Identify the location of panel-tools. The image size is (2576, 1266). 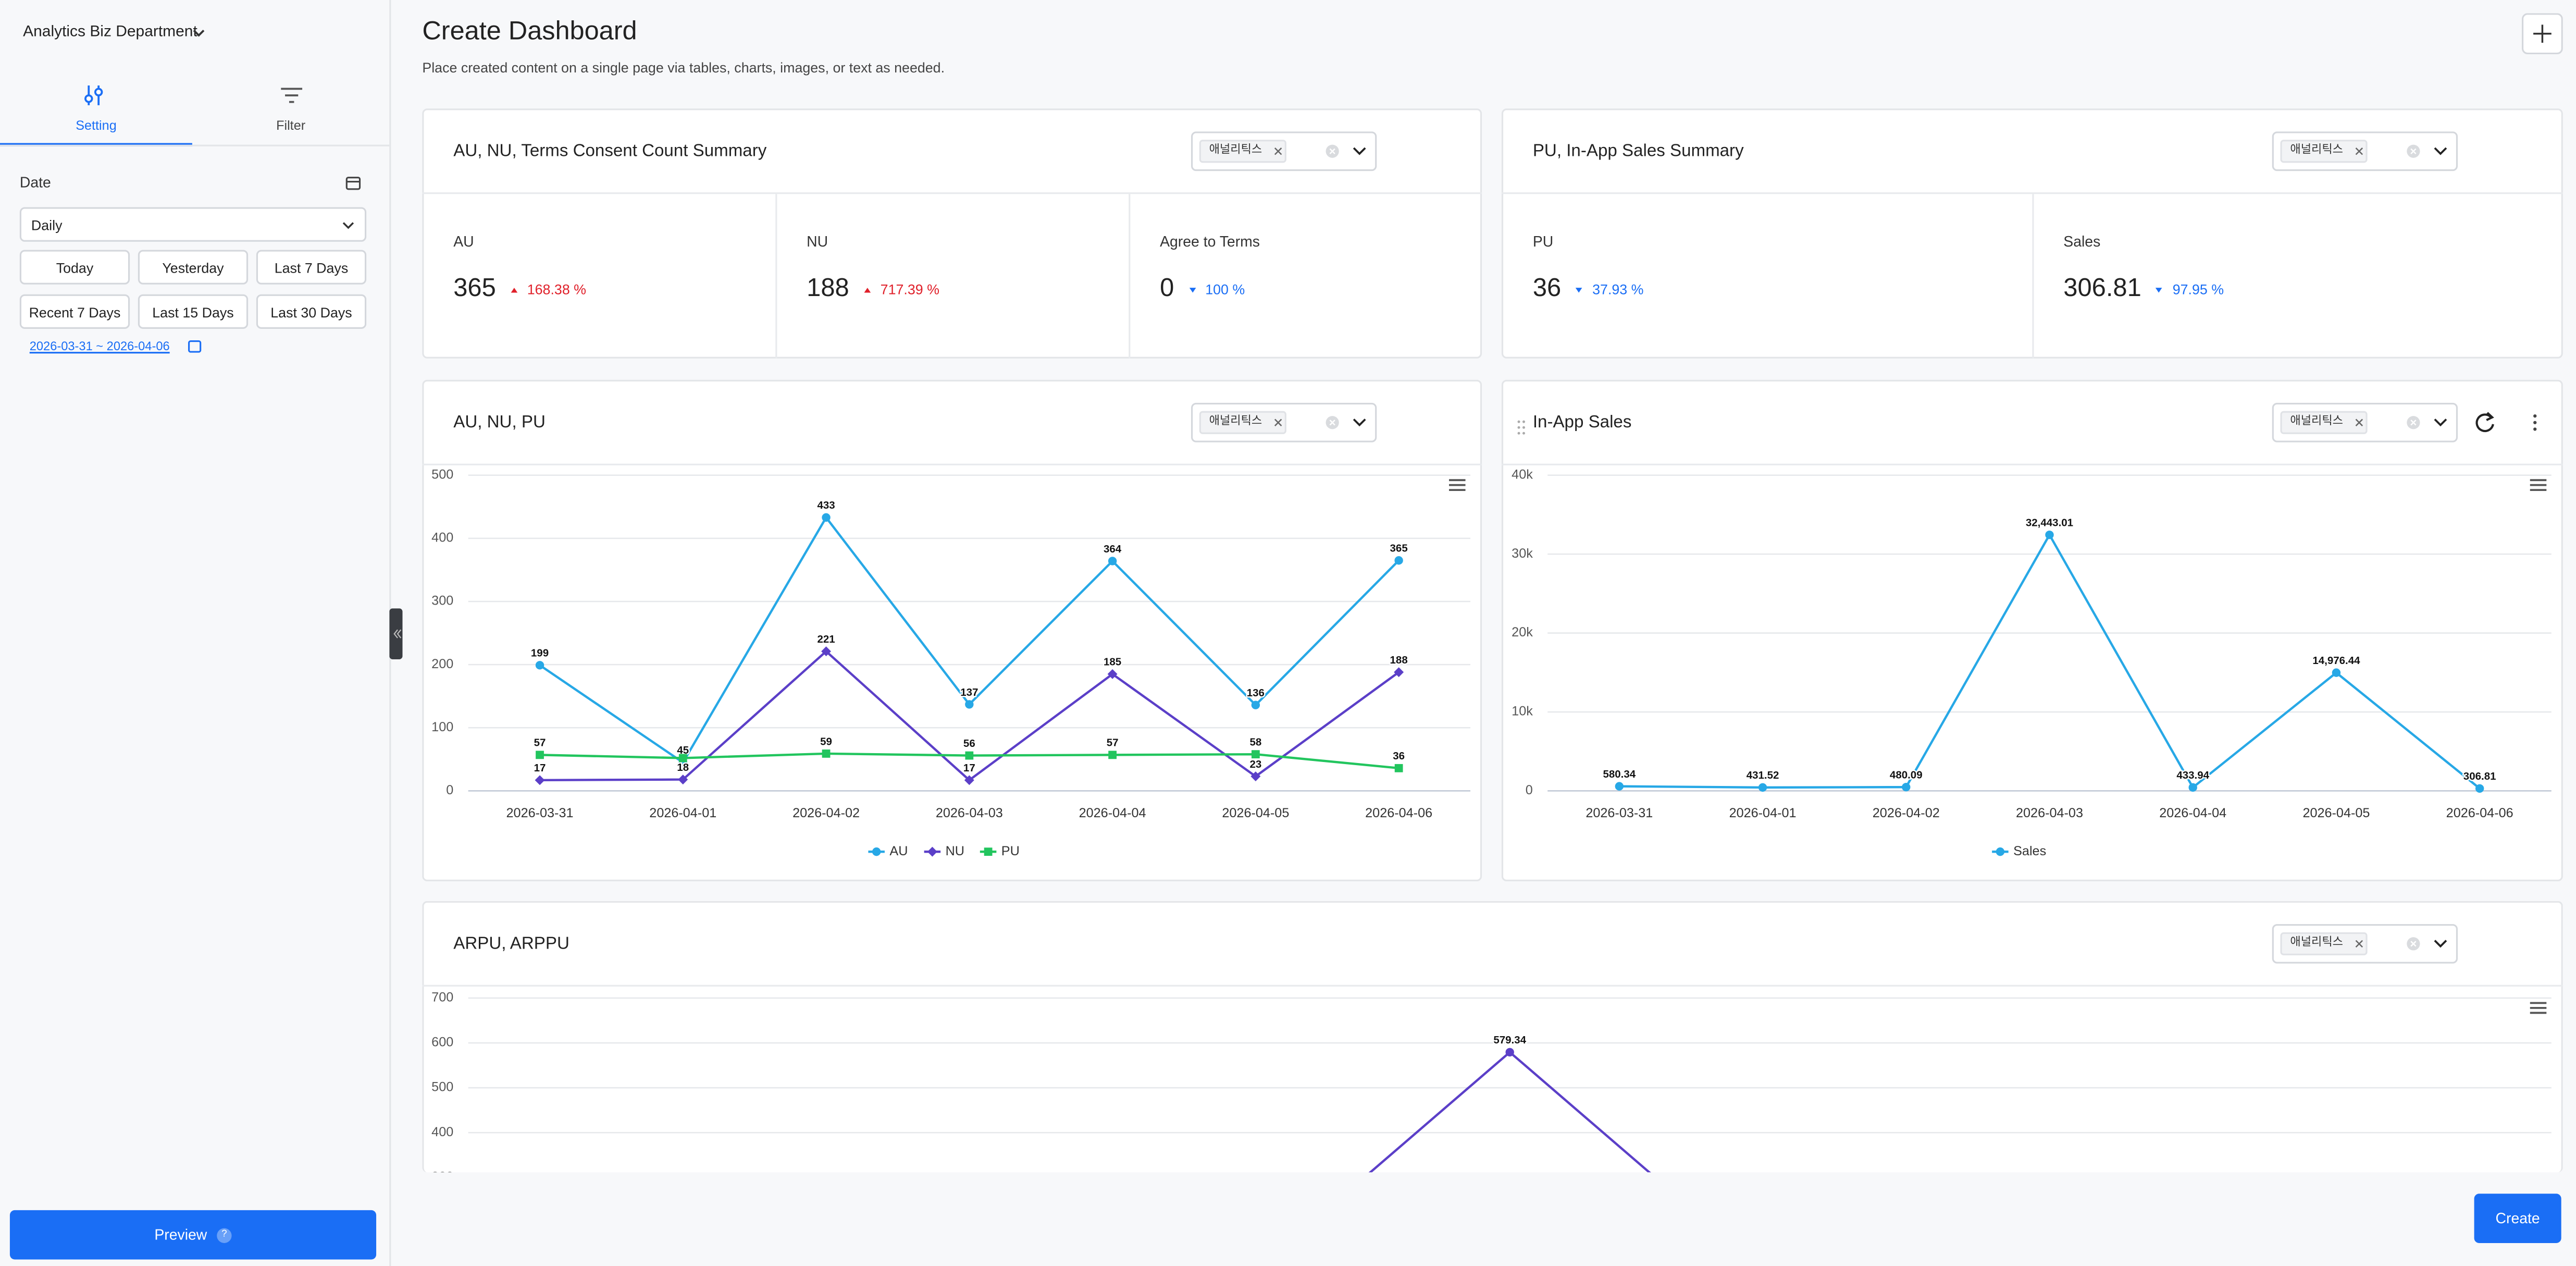
(2512, 427).